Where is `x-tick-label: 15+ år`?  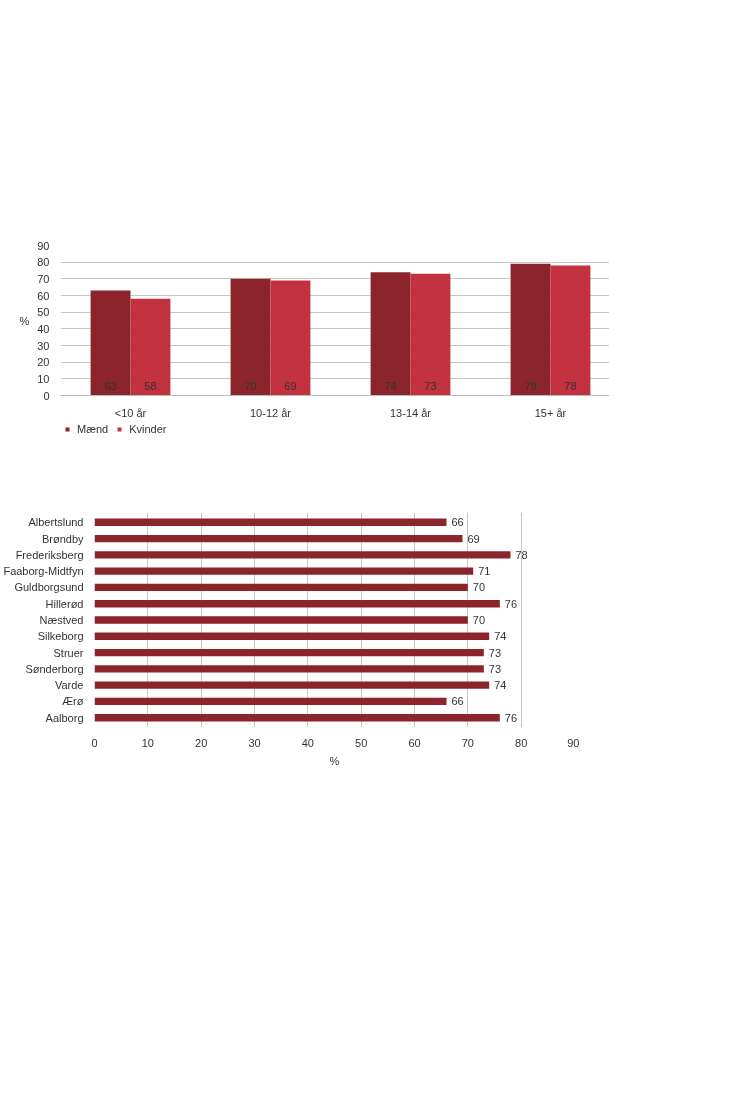 x-tick-label: 15+ år is located at coordinates (550, 412).